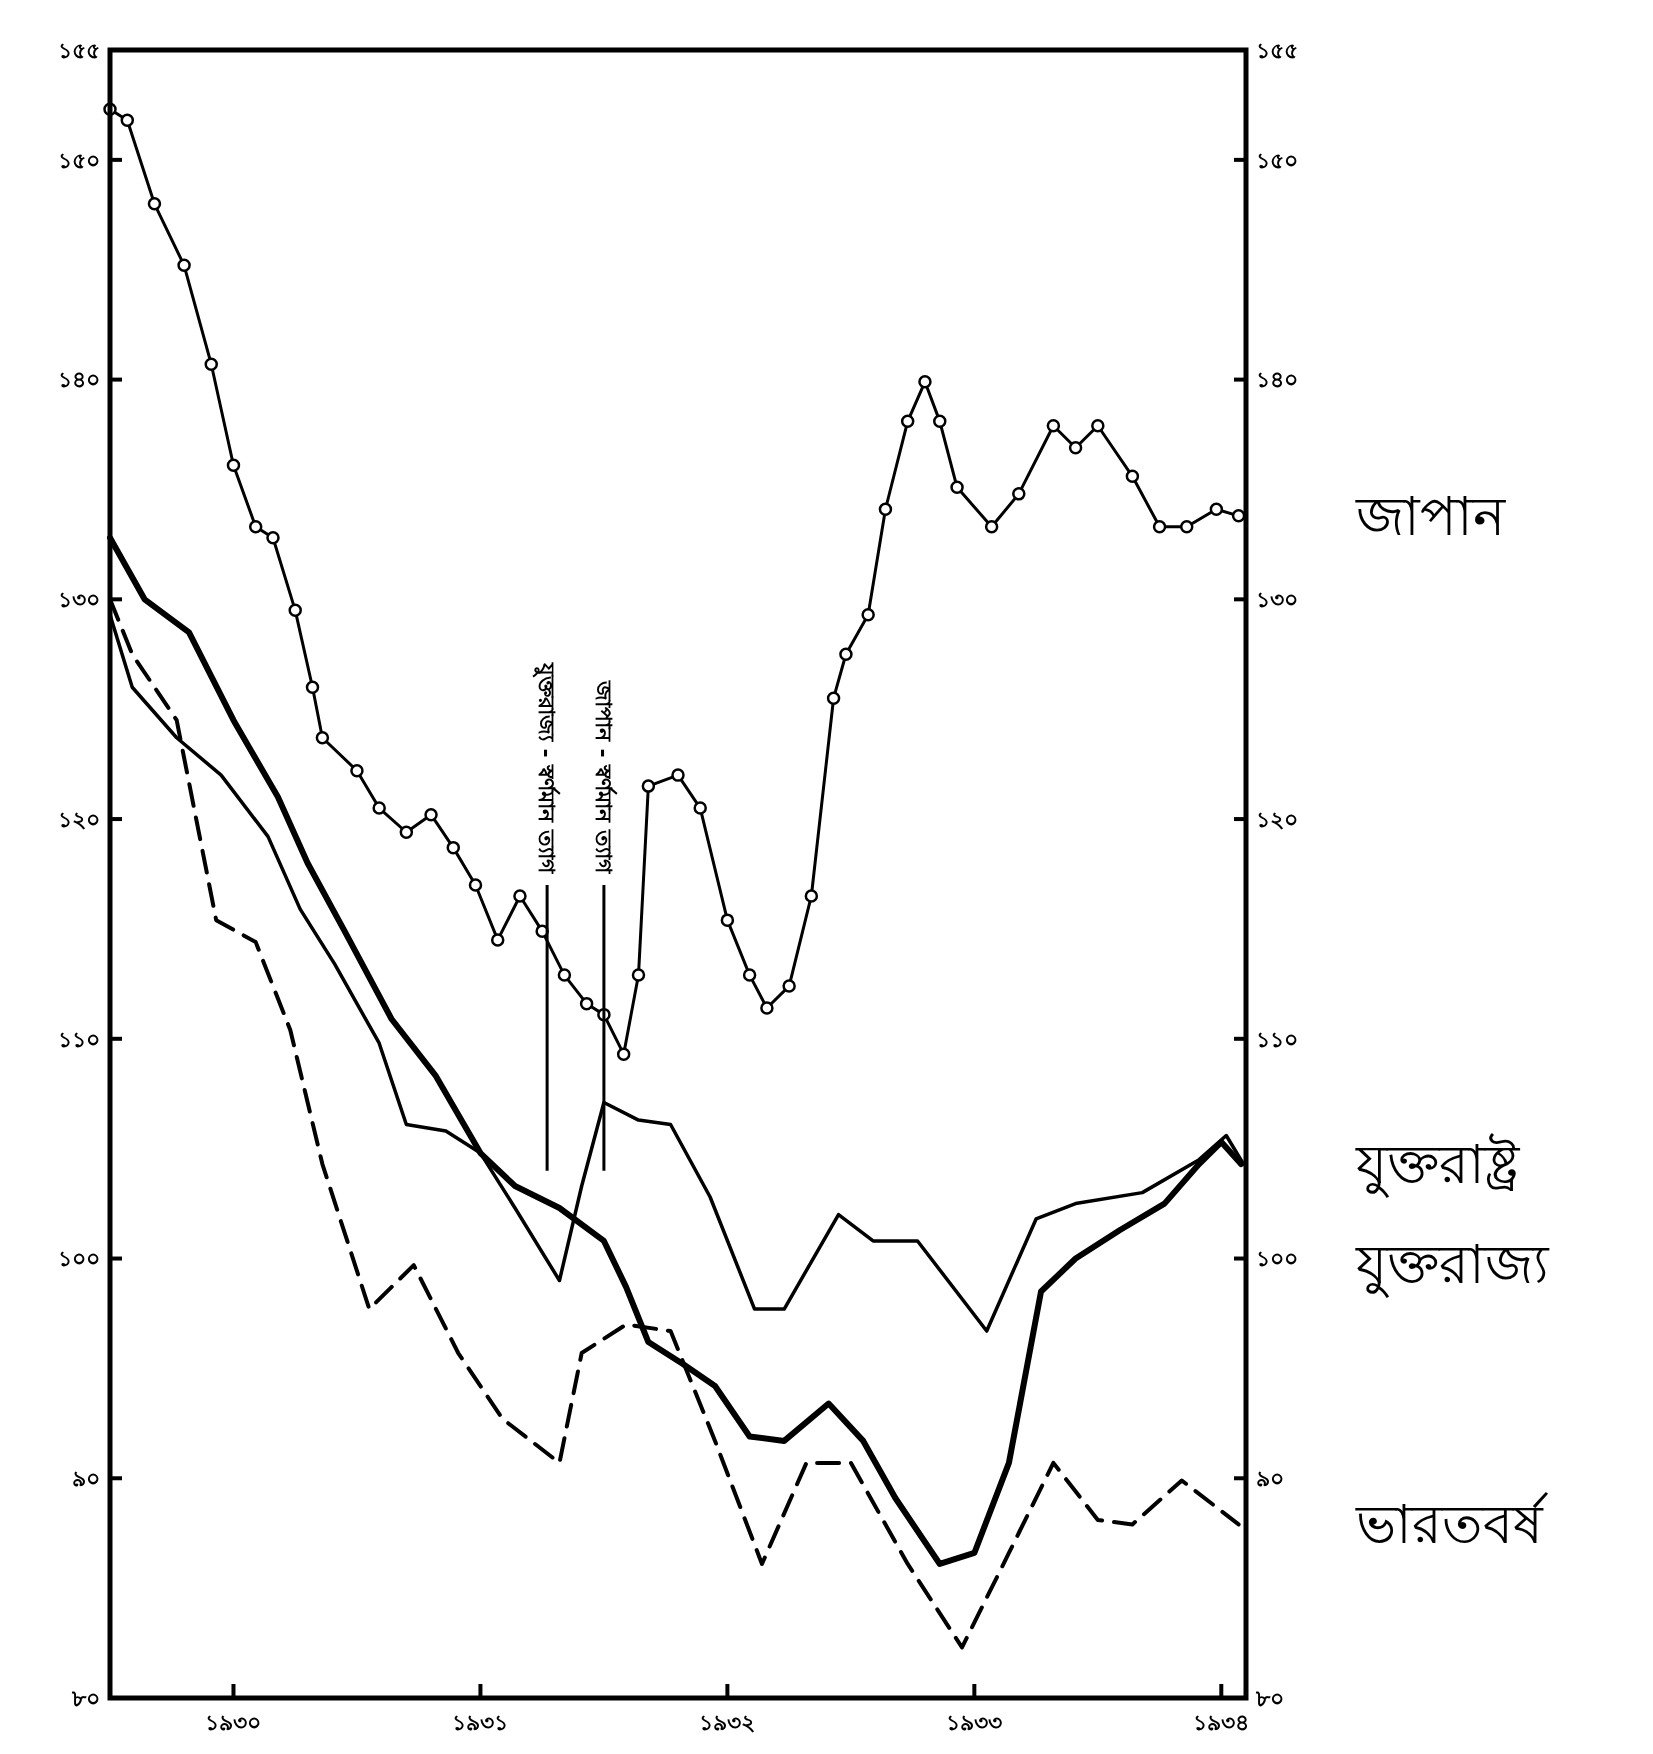 This screenshot has width=1653, height=1754. I want to click on y-tick-label: ১০০, so click(79, 1259).